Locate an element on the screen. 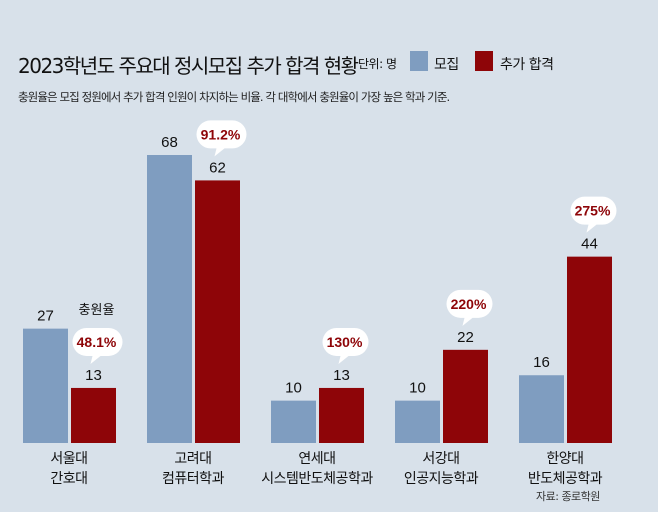 The width and height of the screenshot is (658, 512). category-label: 간호대 is located at coordinates (68, 479).